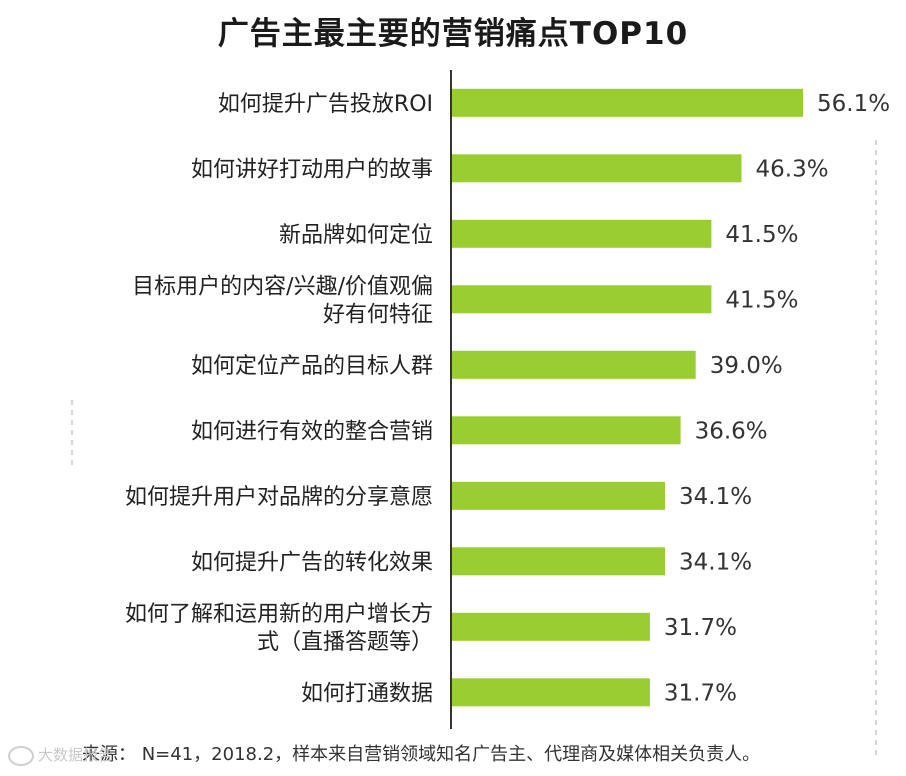 The height and width of the screenshot is (776, 906). I want to click on category-label-4-line-2: 好有何特征, so click(378, 314).